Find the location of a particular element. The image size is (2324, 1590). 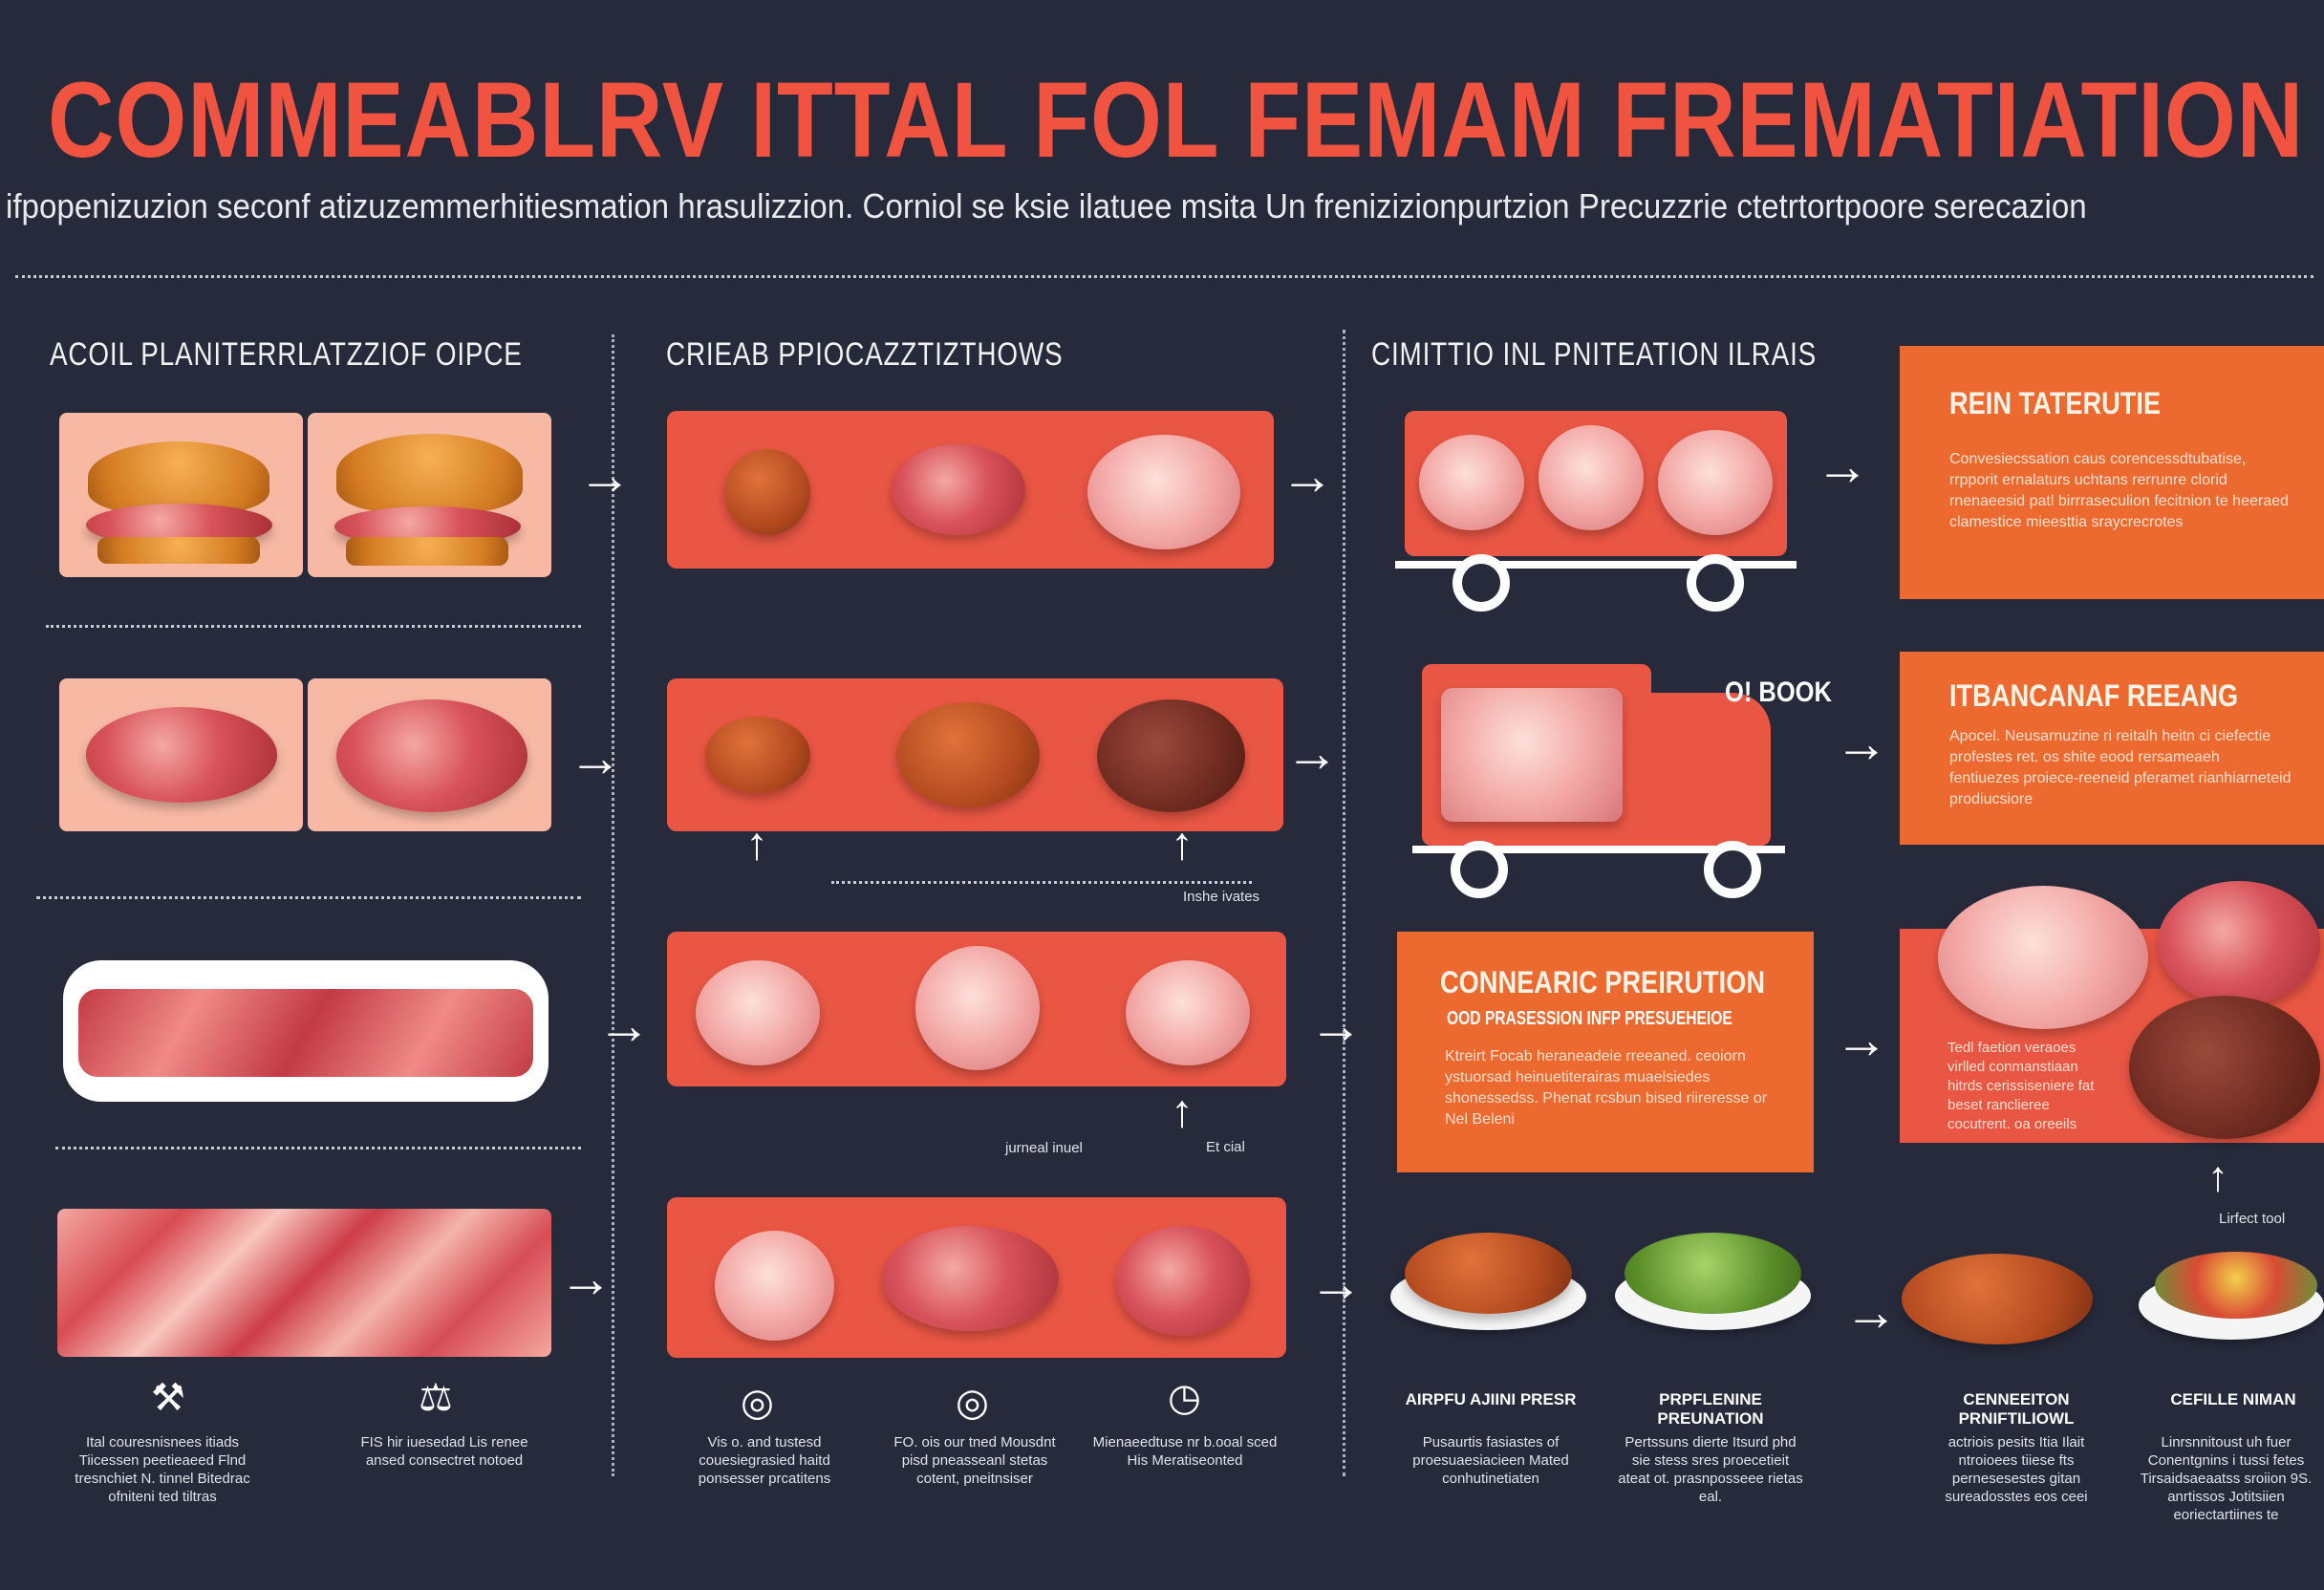

scale-icon: ⚖ is located at coordinates (436, 1398).